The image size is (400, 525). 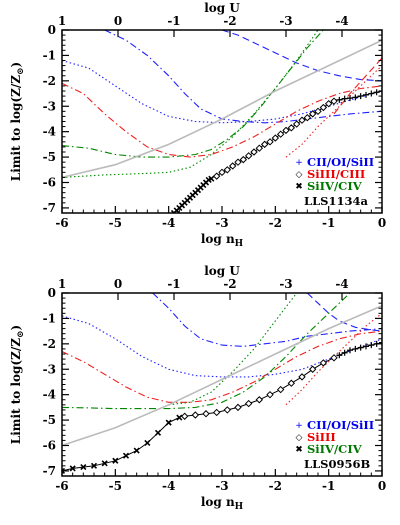 What do you see at coordinates (299, 175) in the screenshot?
I see `legend-marker: ◇` at bounding box center [299, 175].